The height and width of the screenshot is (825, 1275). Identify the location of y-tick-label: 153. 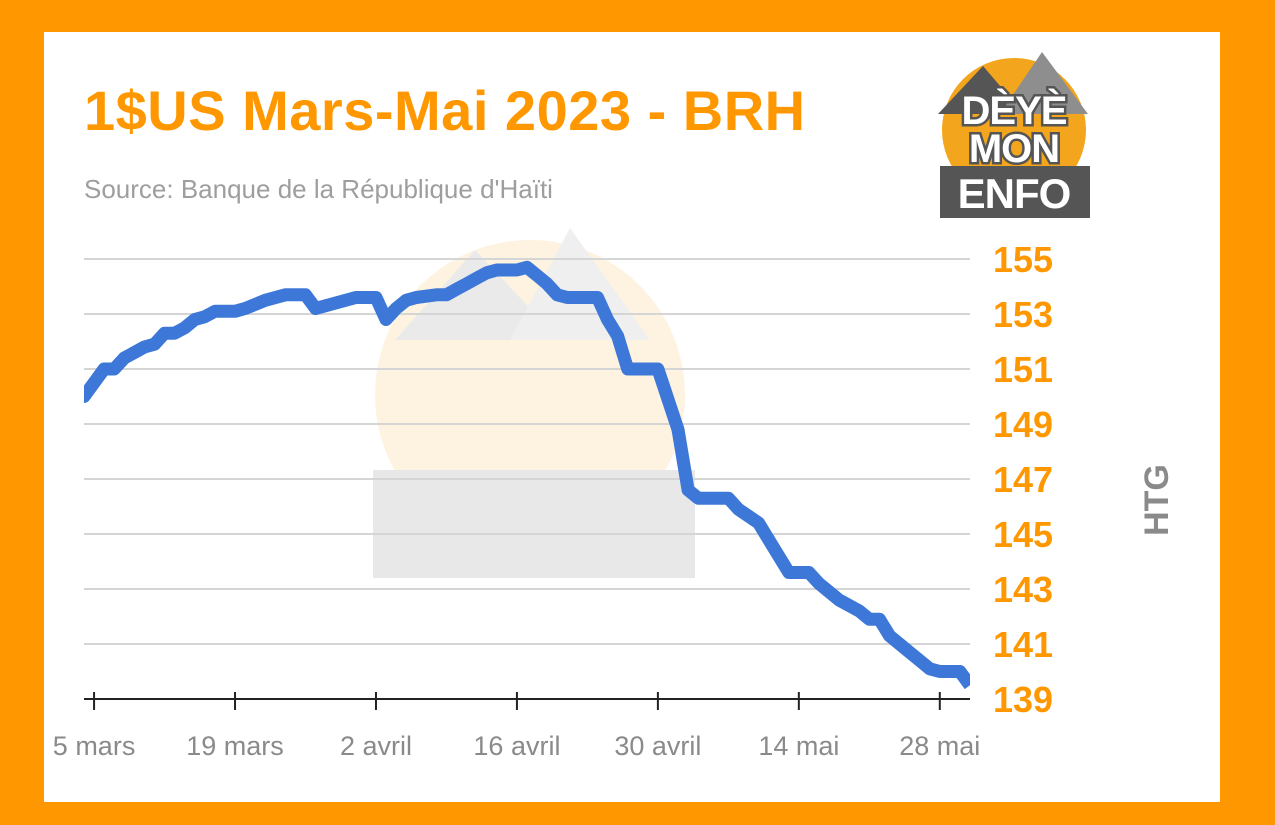
(1023, 314).